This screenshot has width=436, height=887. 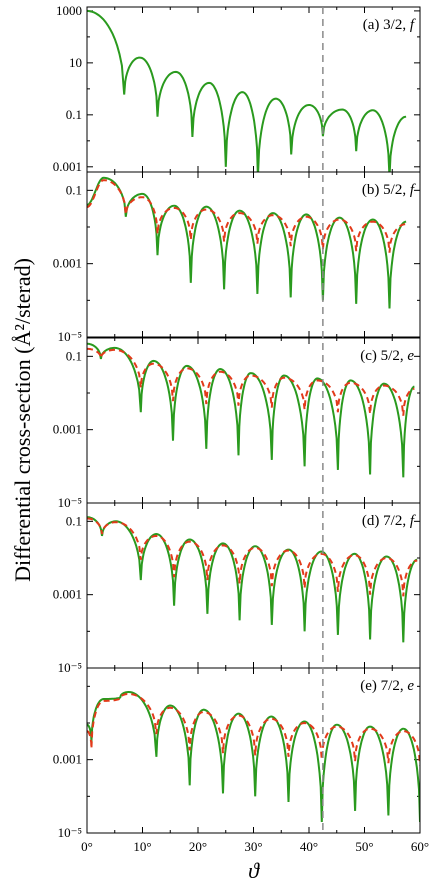 I want to click on panel-label: (a) 3/2, f, so click(x=389, y=25).